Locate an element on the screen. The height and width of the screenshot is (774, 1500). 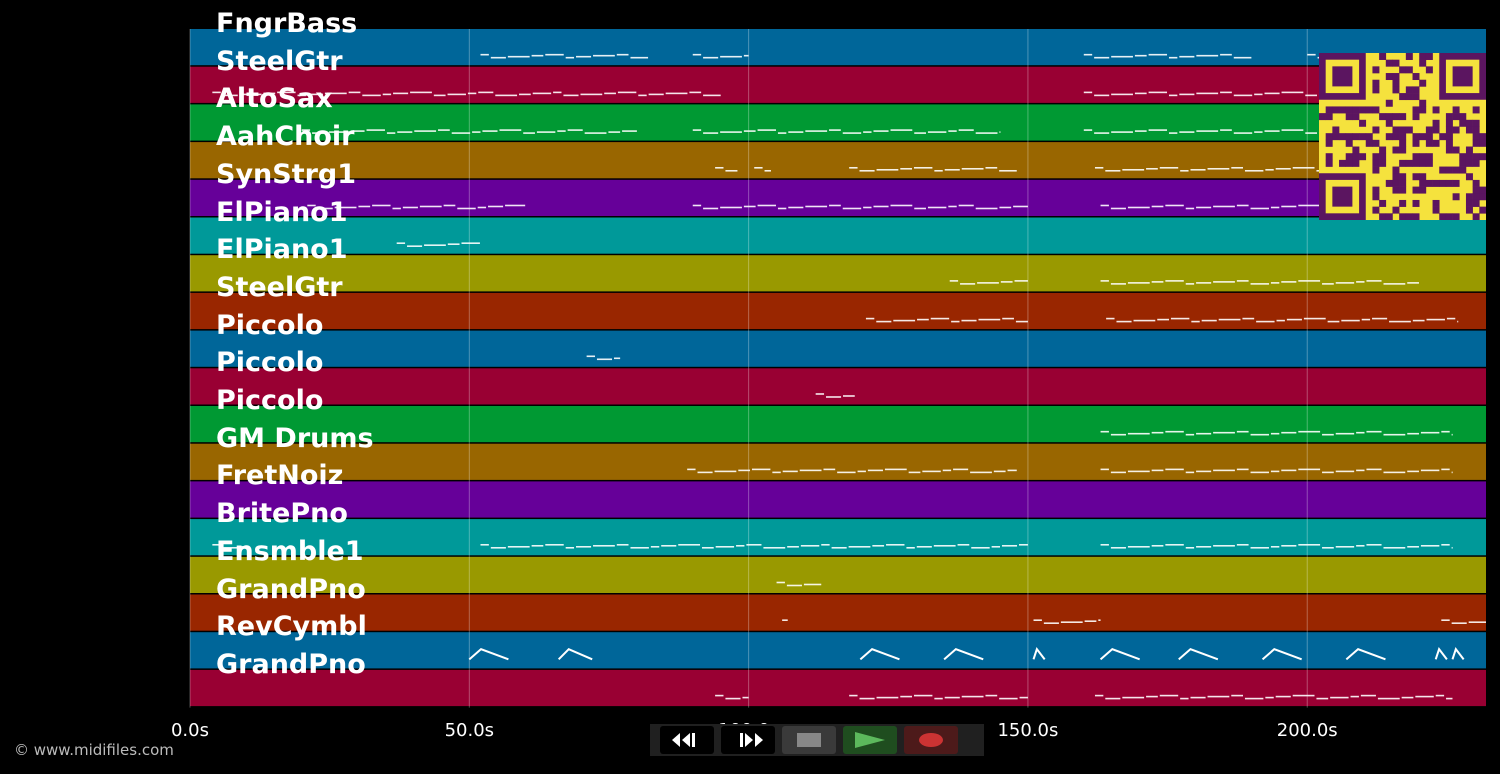
rewind-button is located at coordinates (687, 740).